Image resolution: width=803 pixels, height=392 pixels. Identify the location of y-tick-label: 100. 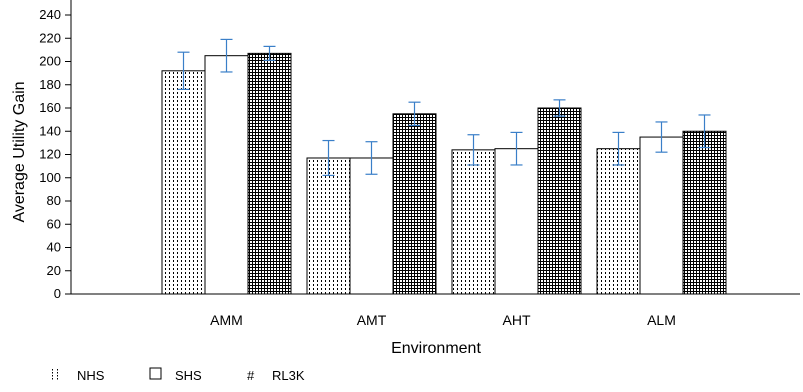
(50, 177).